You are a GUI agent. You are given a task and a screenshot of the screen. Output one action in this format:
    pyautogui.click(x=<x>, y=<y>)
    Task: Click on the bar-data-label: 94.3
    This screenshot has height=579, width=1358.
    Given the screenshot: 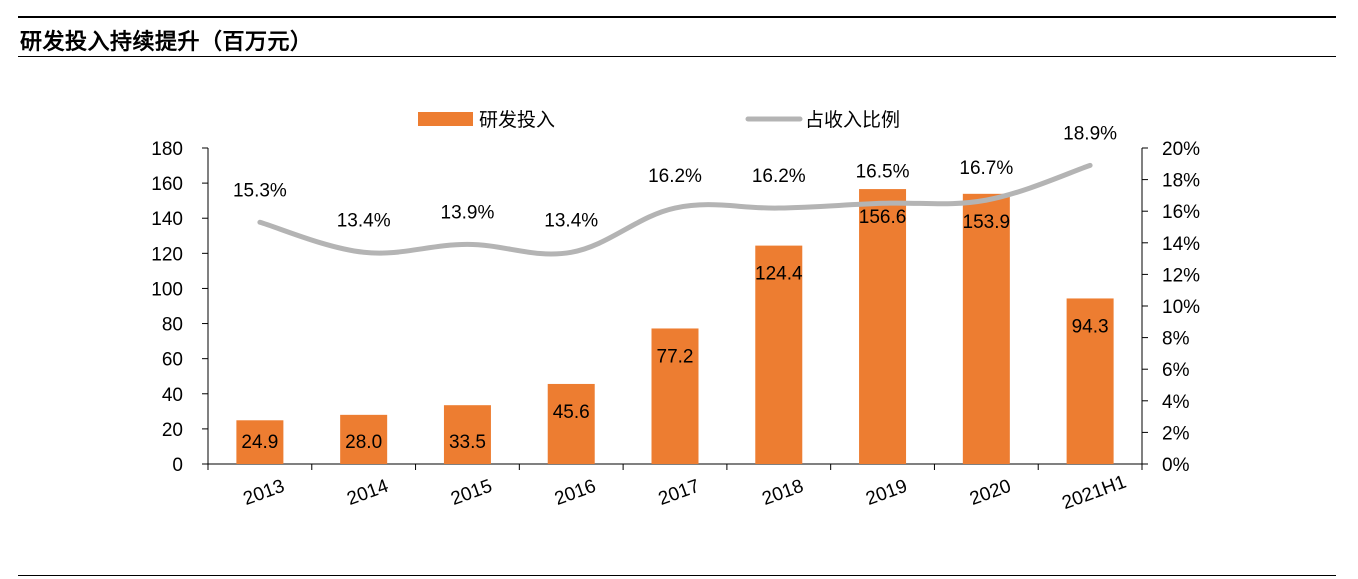 What is the action you would take?
    pyautogui.click(x=1090, y=326)
    